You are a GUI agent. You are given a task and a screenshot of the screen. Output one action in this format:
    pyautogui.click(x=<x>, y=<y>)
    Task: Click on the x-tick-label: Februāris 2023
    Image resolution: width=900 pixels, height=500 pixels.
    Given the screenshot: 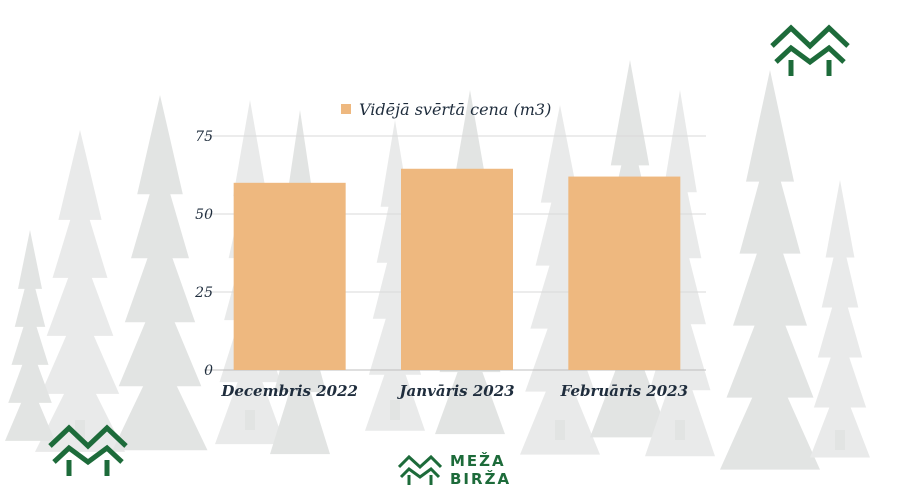 What is the action you would take?
    pyautogui.click(x=624, y=391)
    